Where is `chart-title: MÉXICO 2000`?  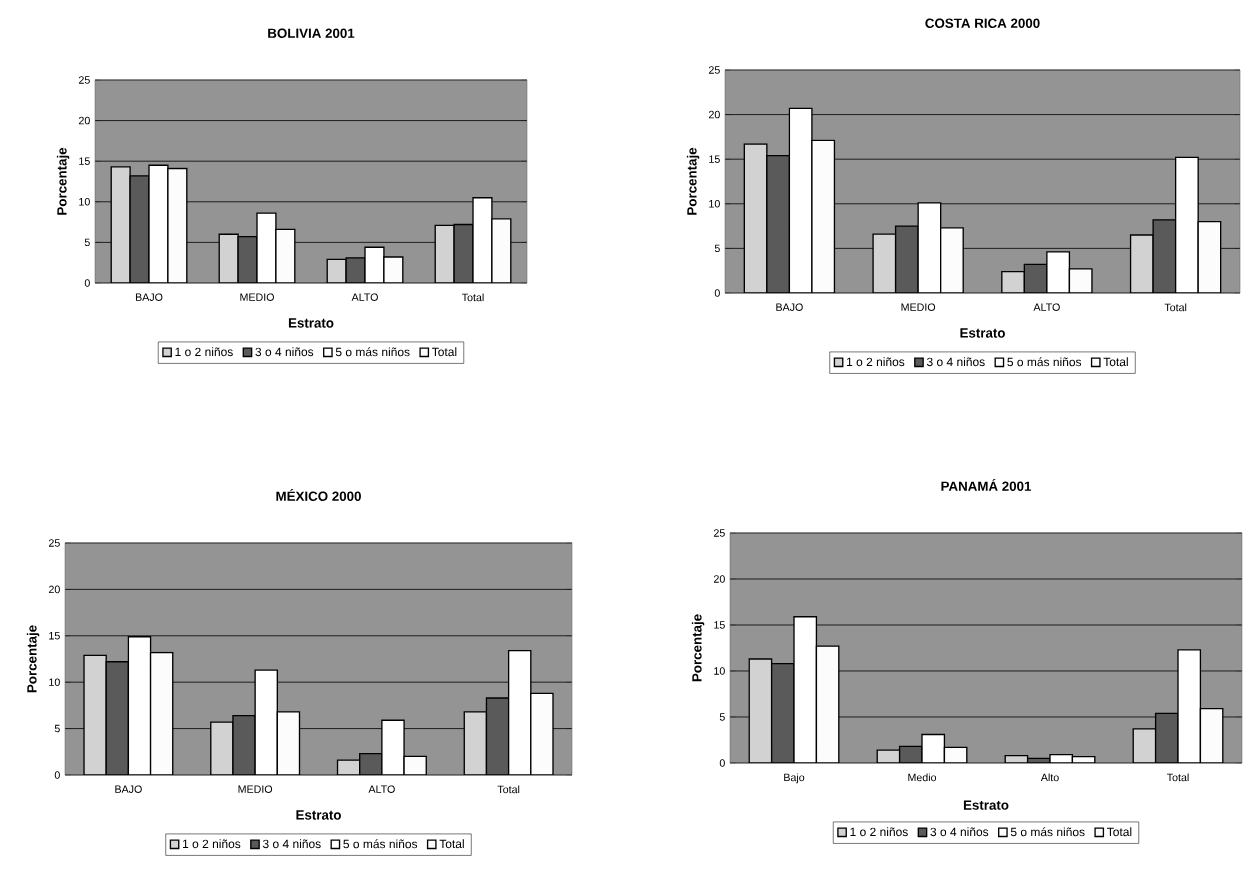 chart-title: MÉXICO 2000 is located at coordinates (318, 495).